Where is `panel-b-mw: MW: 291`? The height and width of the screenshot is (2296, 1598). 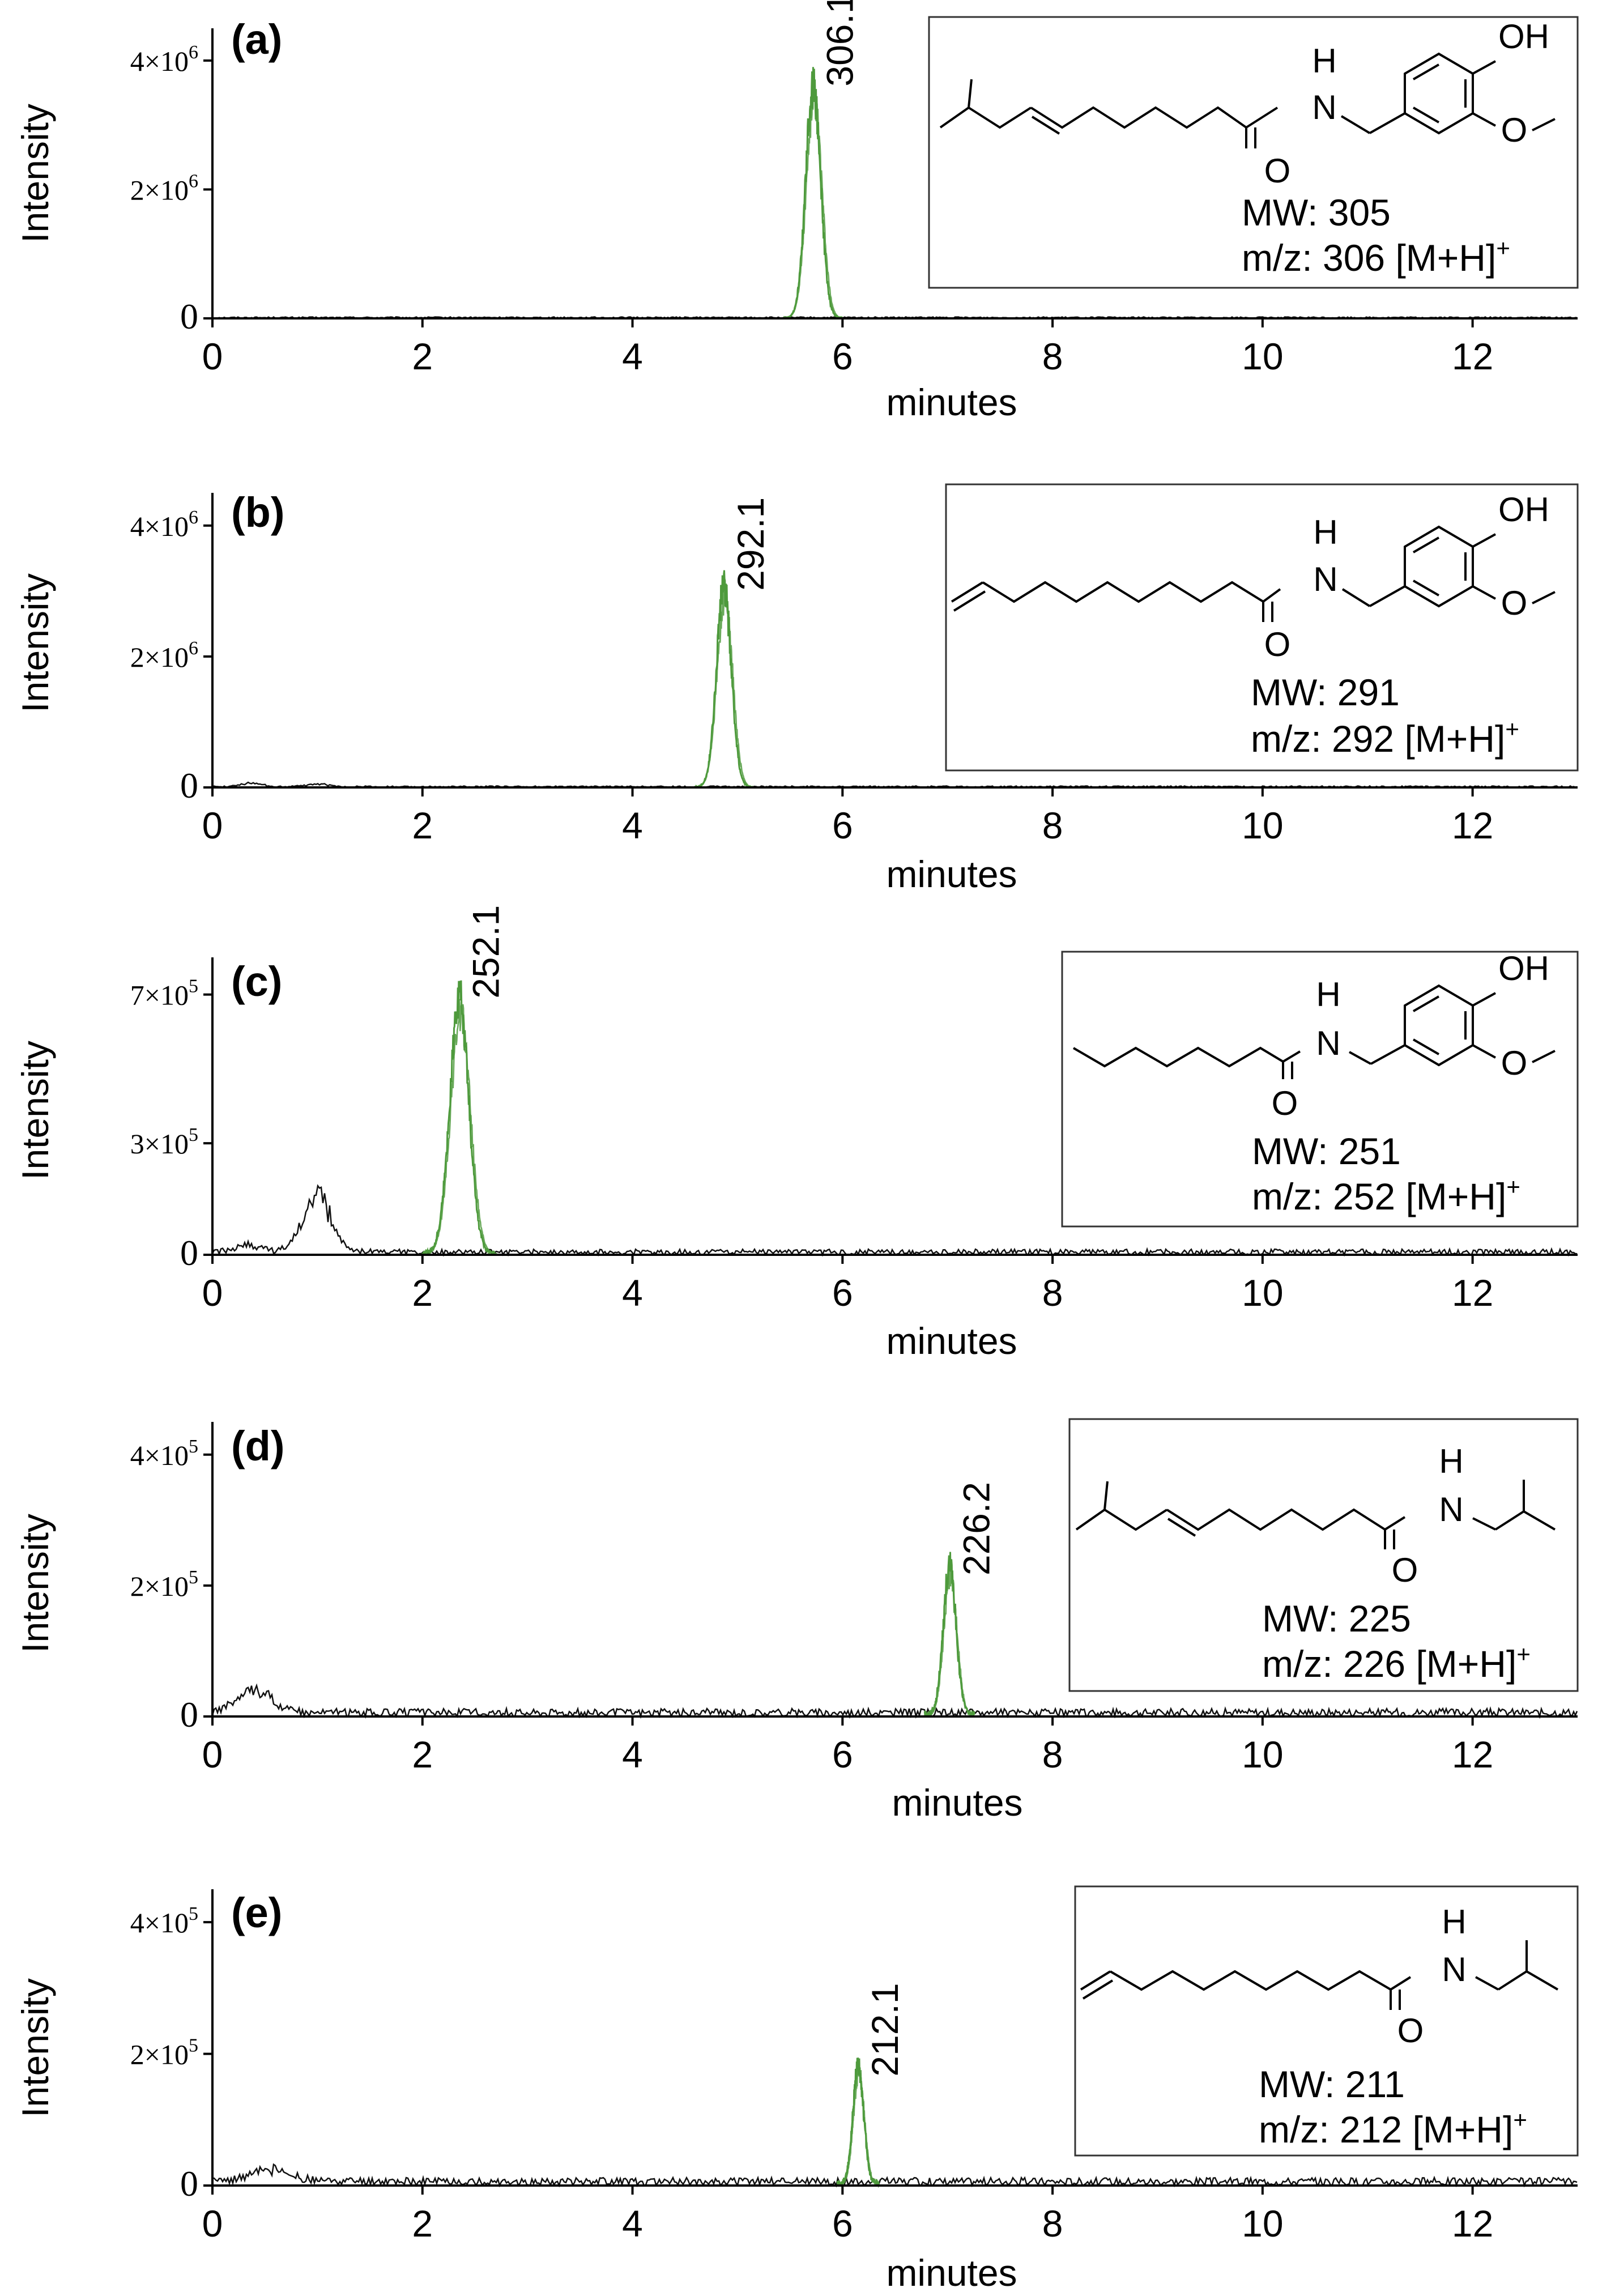 panel-b-mw: MW: 291 is located at coordinates (1325, 692).